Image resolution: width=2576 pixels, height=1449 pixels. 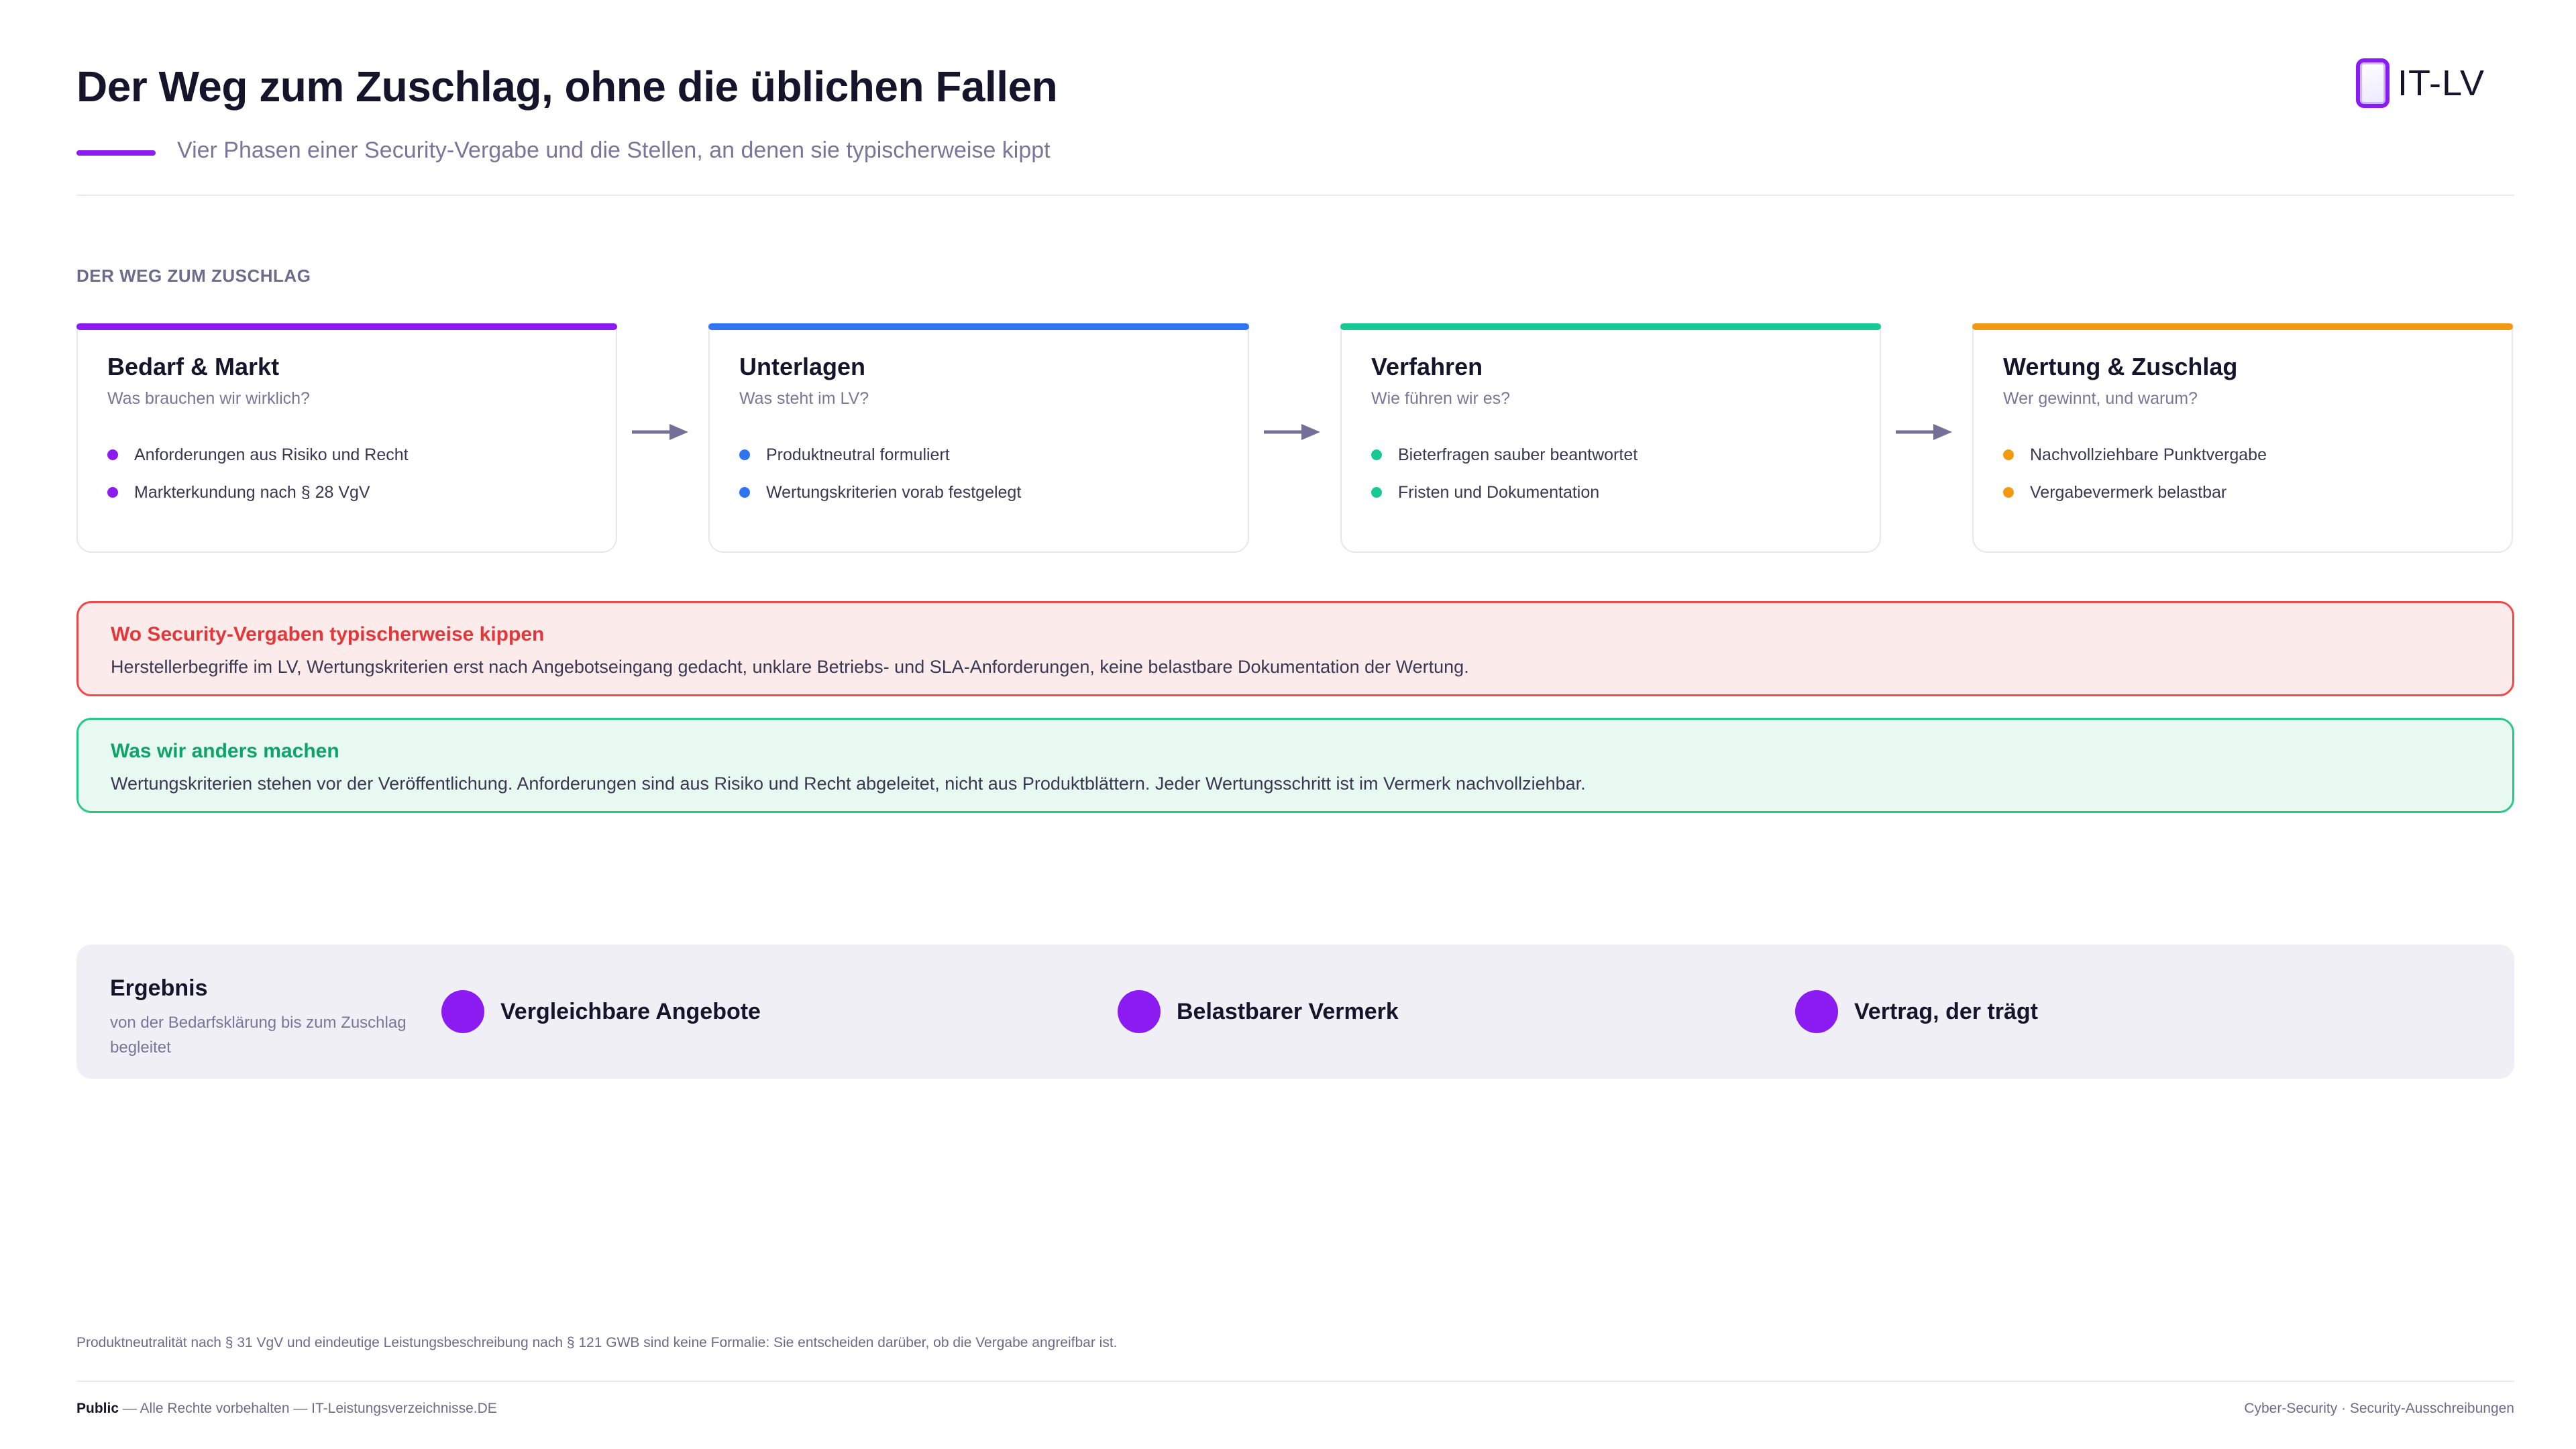 I want to click on outcome-item: Vertrag, der trägt, so click(x=1916, y=1011).